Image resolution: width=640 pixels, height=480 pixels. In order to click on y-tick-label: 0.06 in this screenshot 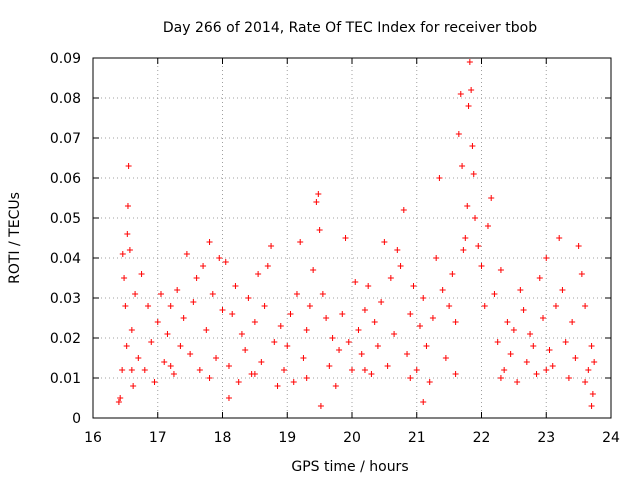, I will do `click(65, 179)`.